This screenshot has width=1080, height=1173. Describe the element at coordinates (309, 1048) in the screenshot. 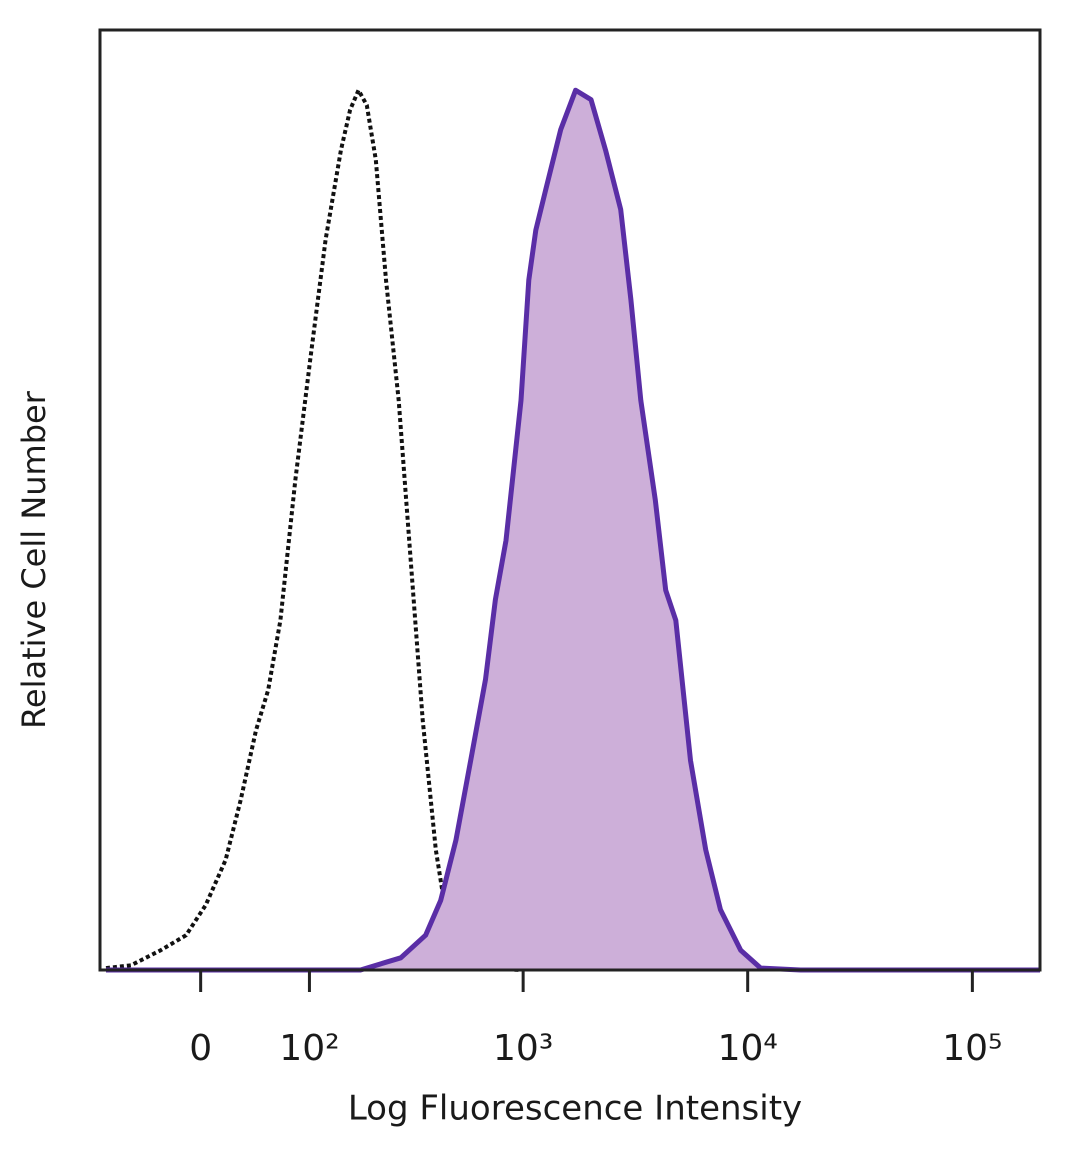

I see `x-tick-label: 10²` at that location.